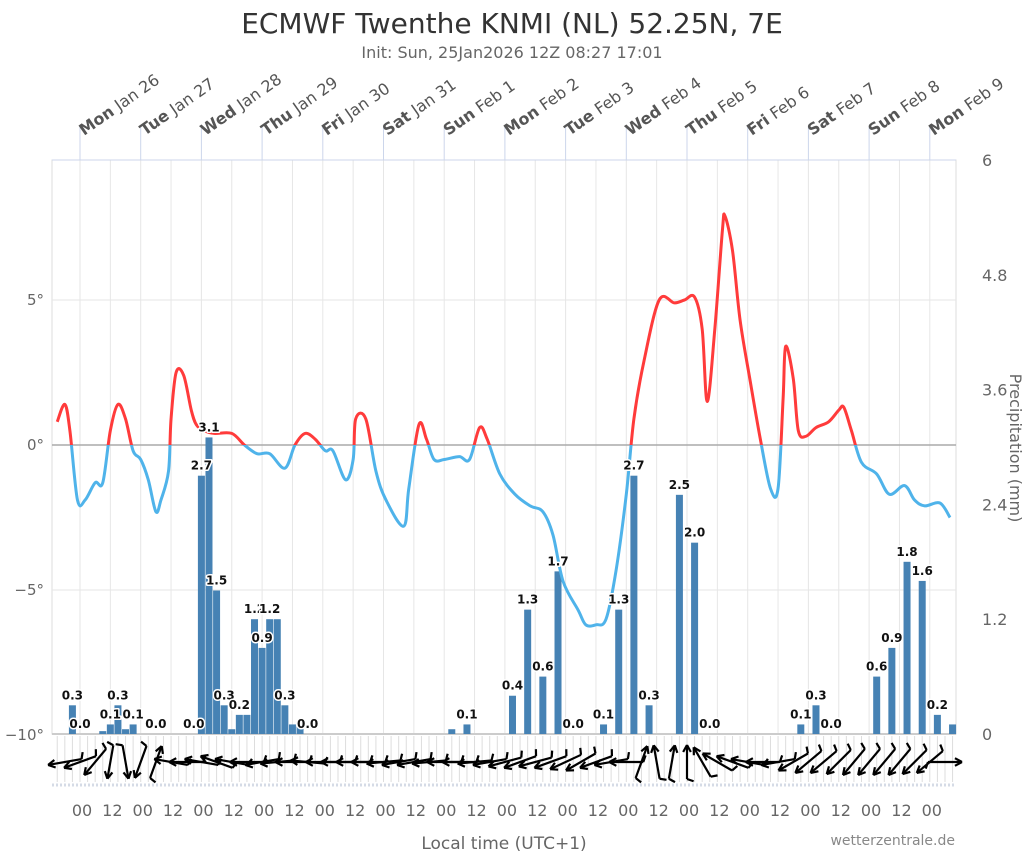 This screenshot has height=857, width=1024. What do you see at coordinates (1015, 448) in the screenshot?
I see `precipitation-axis-title: Precipitation (mm)` at bounding box center [1015, 448].